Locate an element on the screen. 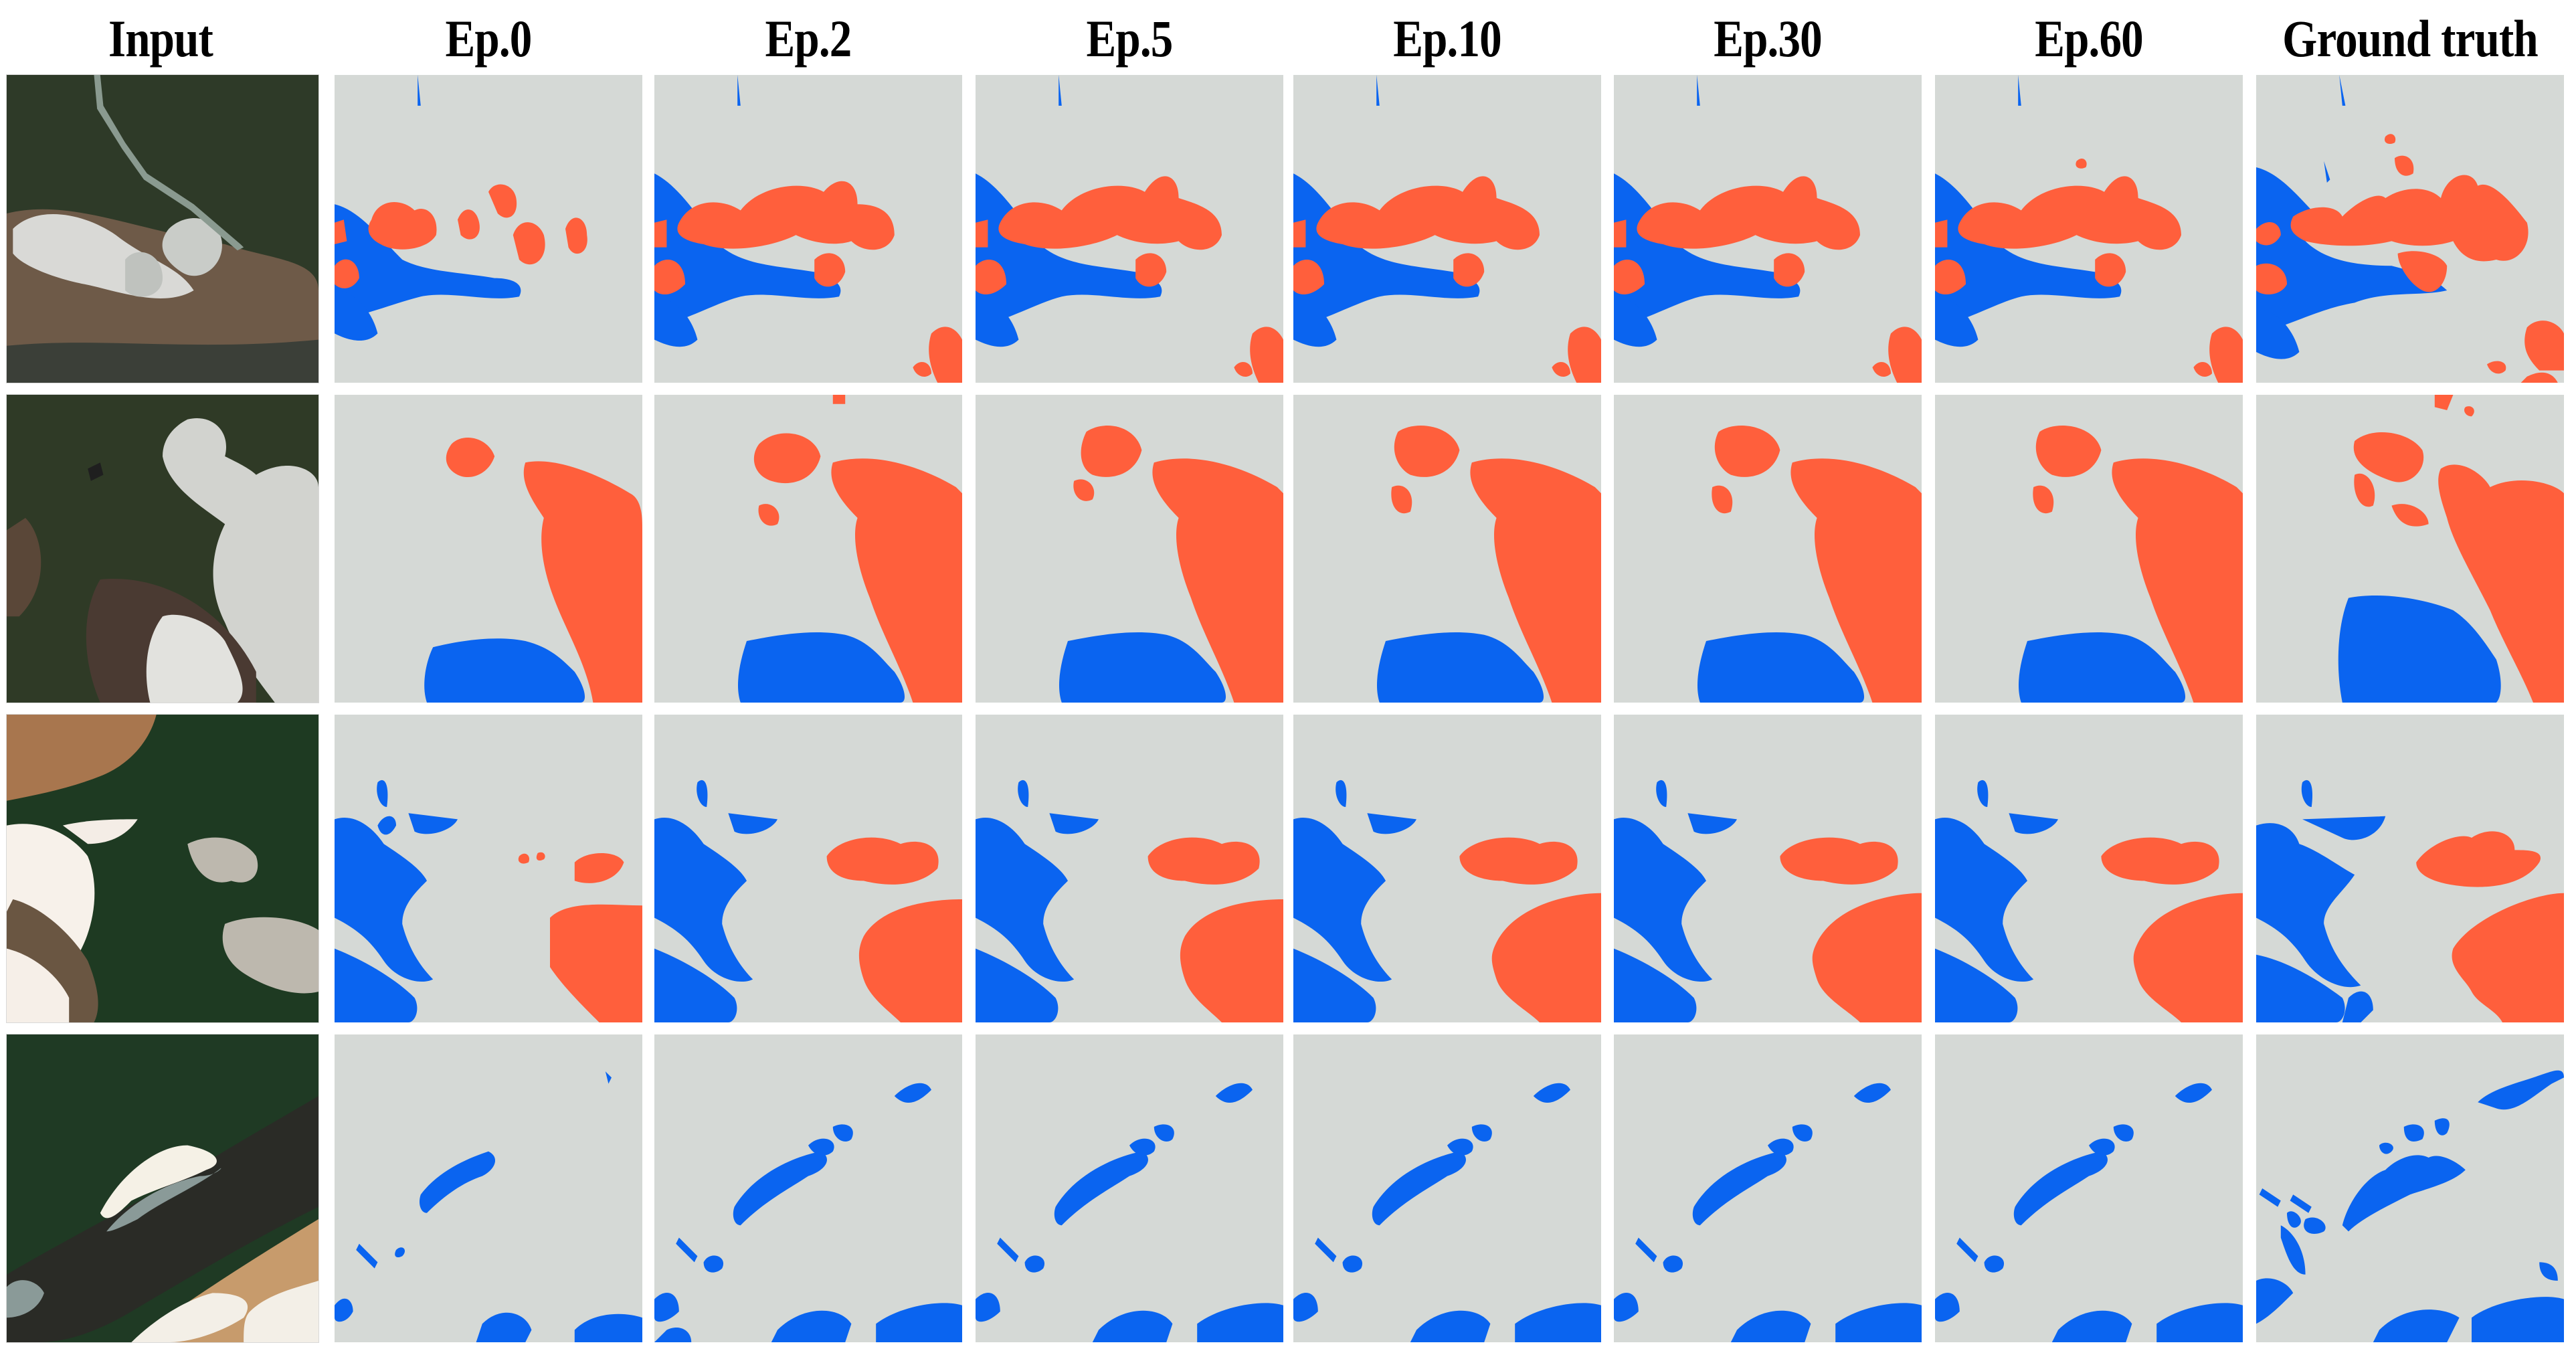  column-header-gt: Ground truth is located at coordinates (2410, 38).